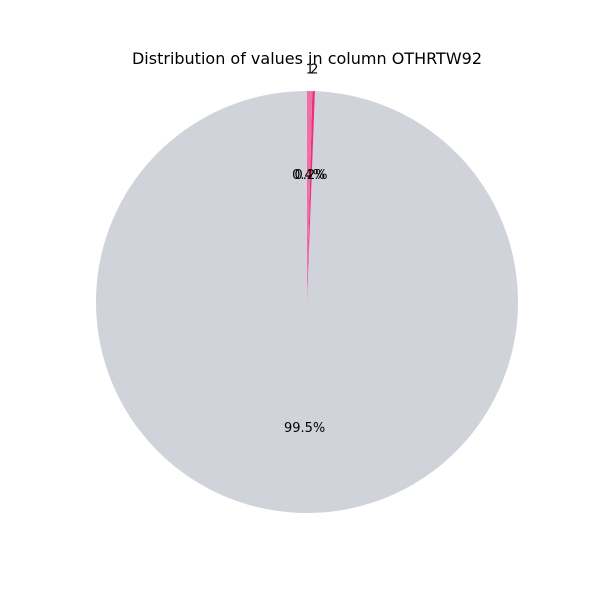  I want to click on slice-label-1: 2, so click(314, 70).